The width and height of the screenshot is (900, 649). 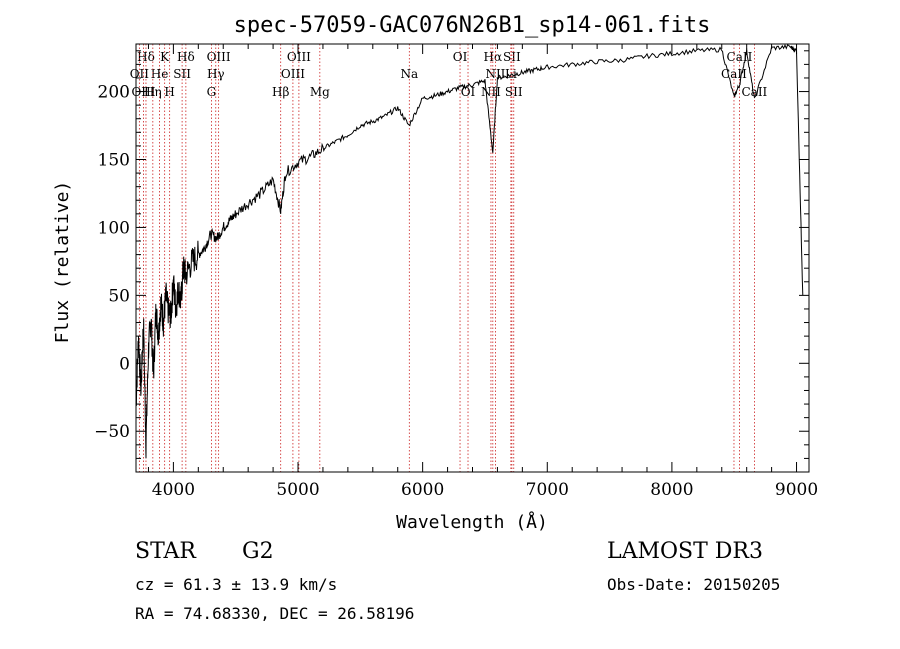 What do you see at coordinates (119, 296) in the screenshot?
I see `y-tick-label: 50` at bounding box center [119, 296].